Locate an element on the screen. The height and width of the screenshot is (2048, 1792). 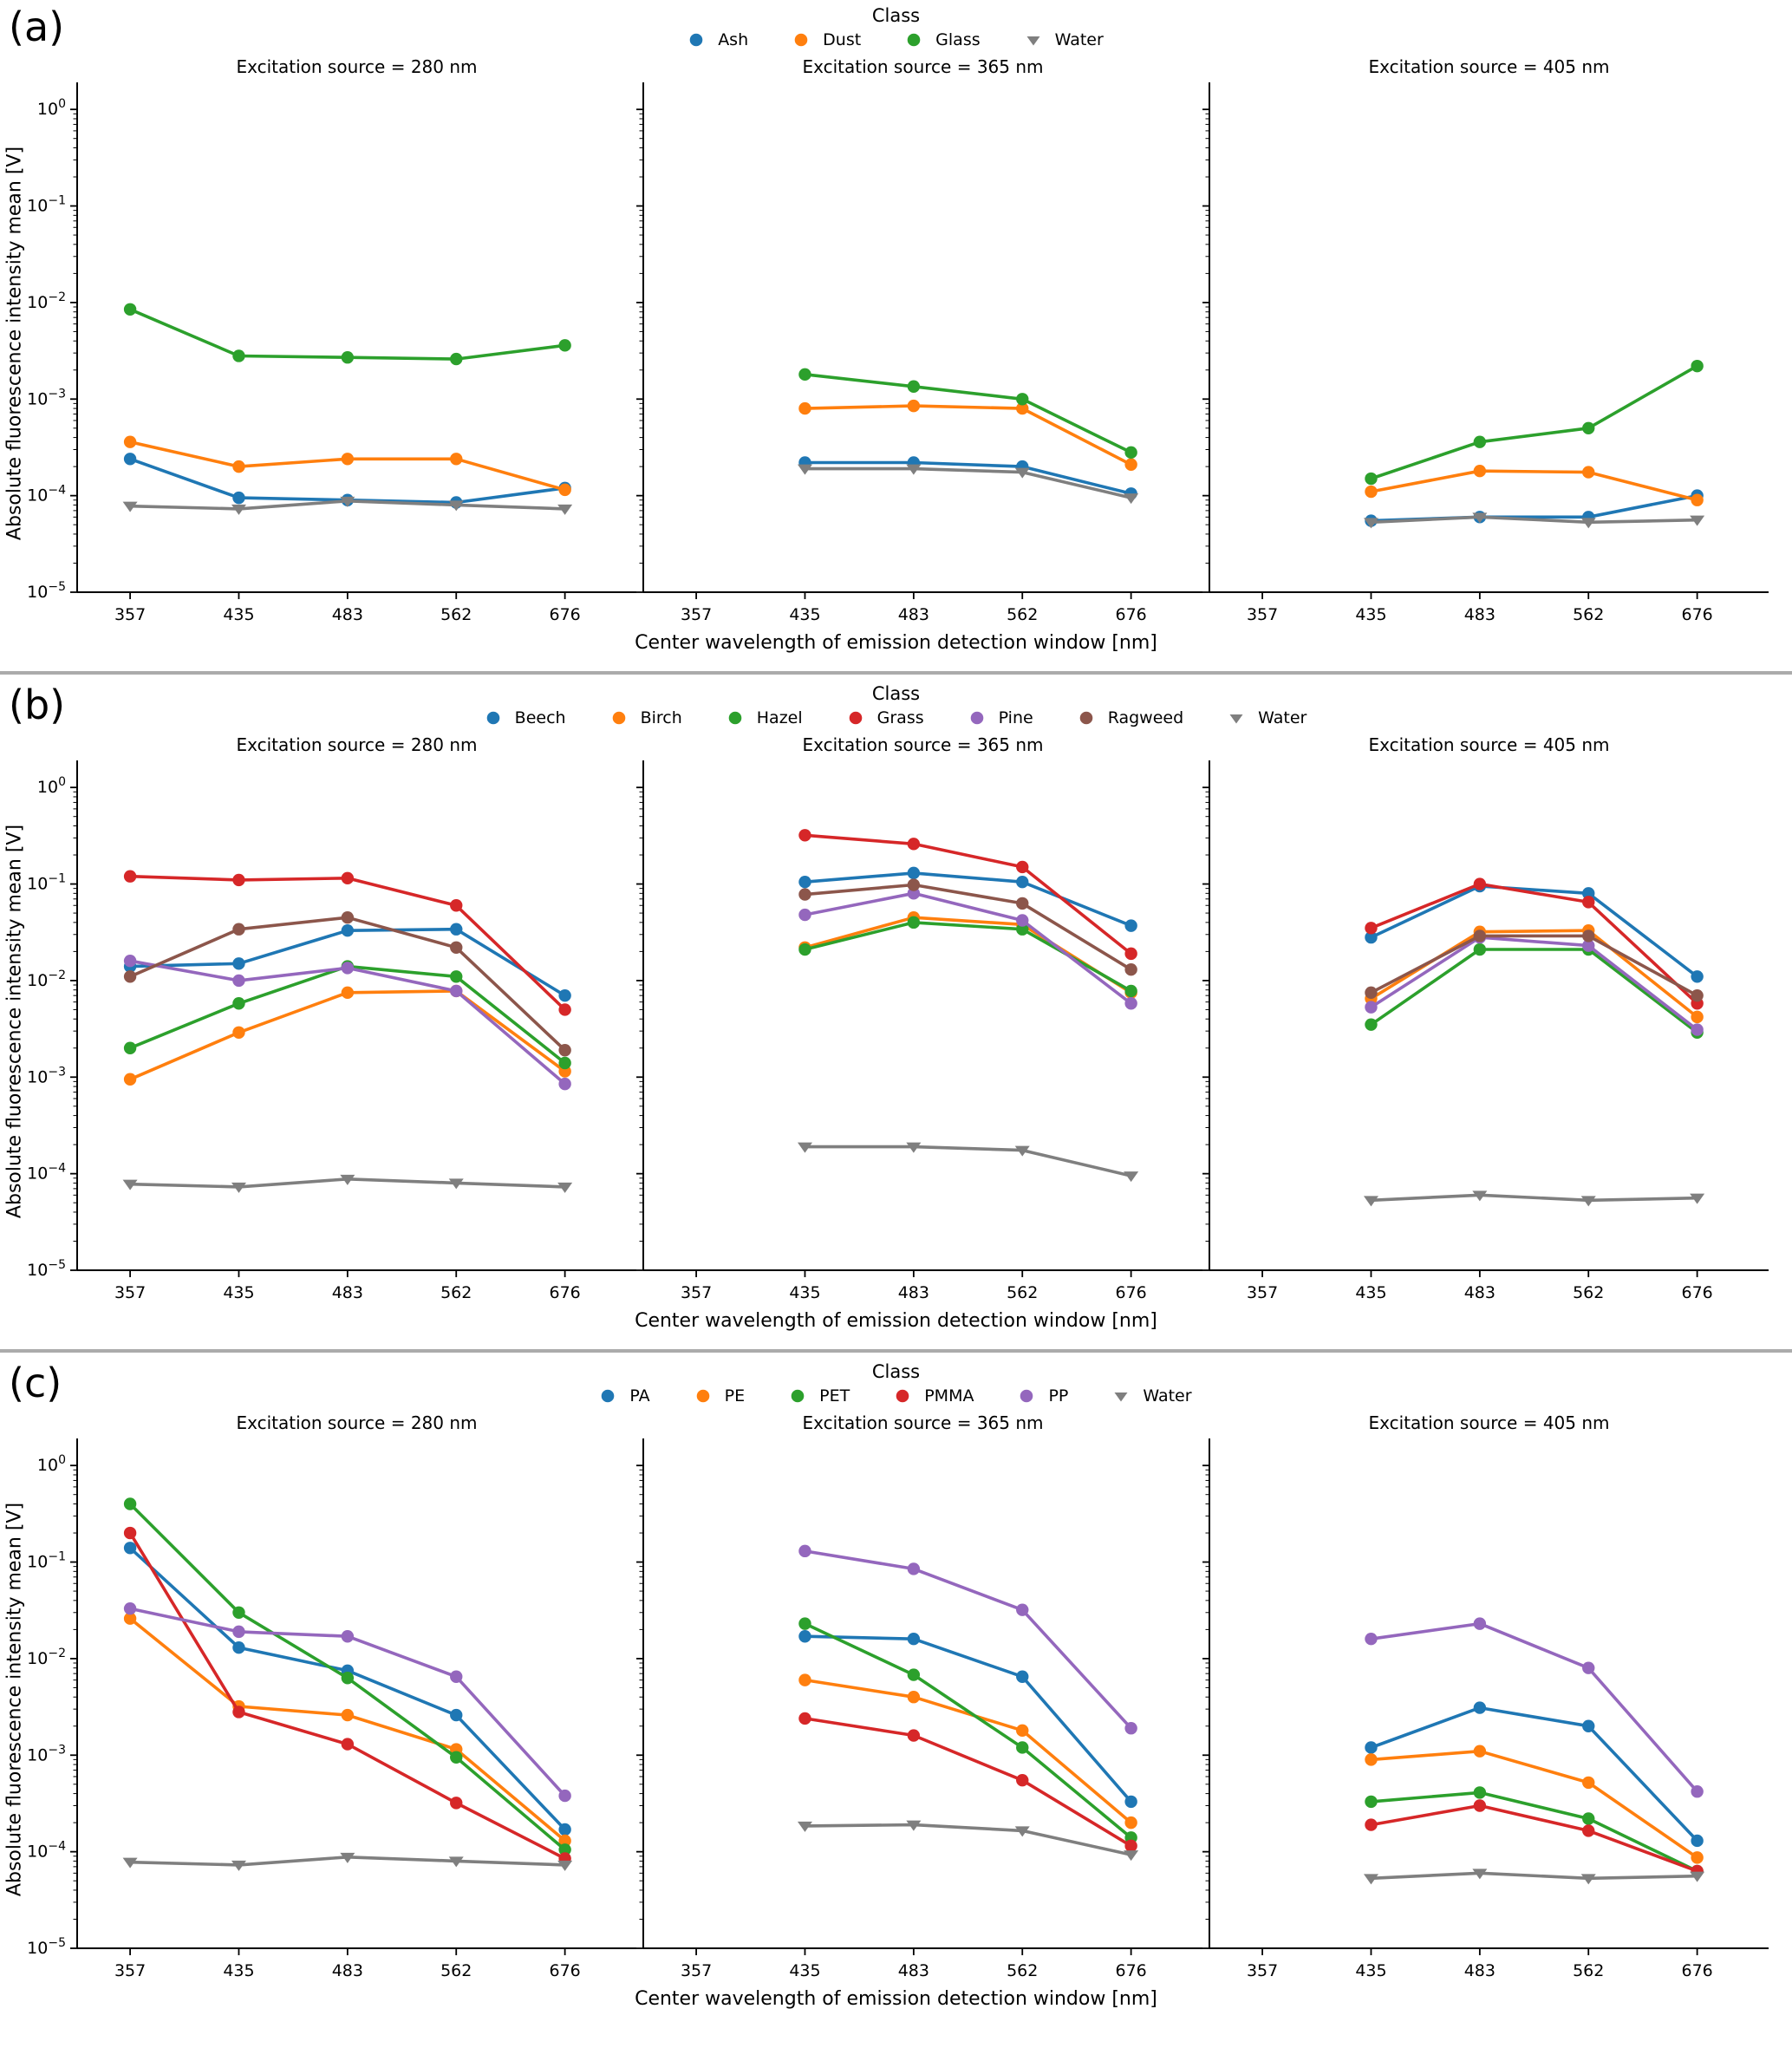
legend-item-pet: PET is located at coordinates (820, 1396).